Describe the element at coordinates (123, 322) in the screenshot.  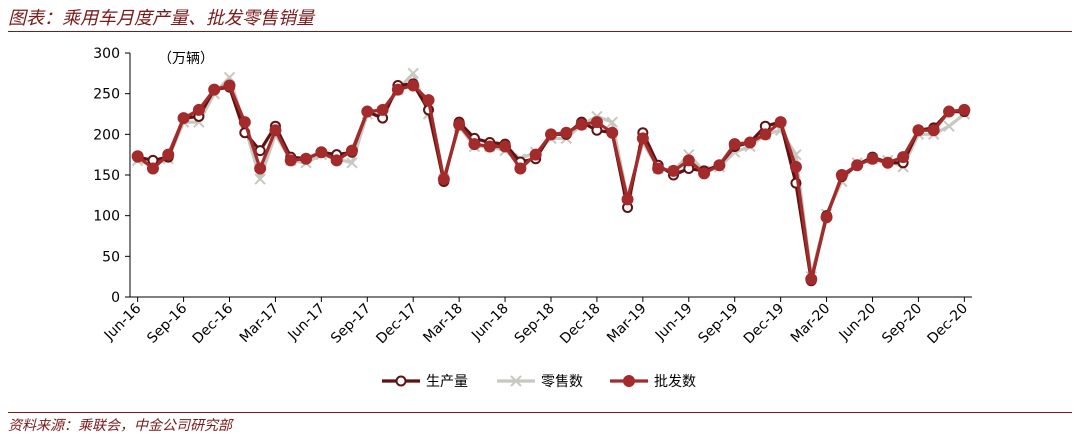
I see `x-tick-label: Jun-16` at that location.